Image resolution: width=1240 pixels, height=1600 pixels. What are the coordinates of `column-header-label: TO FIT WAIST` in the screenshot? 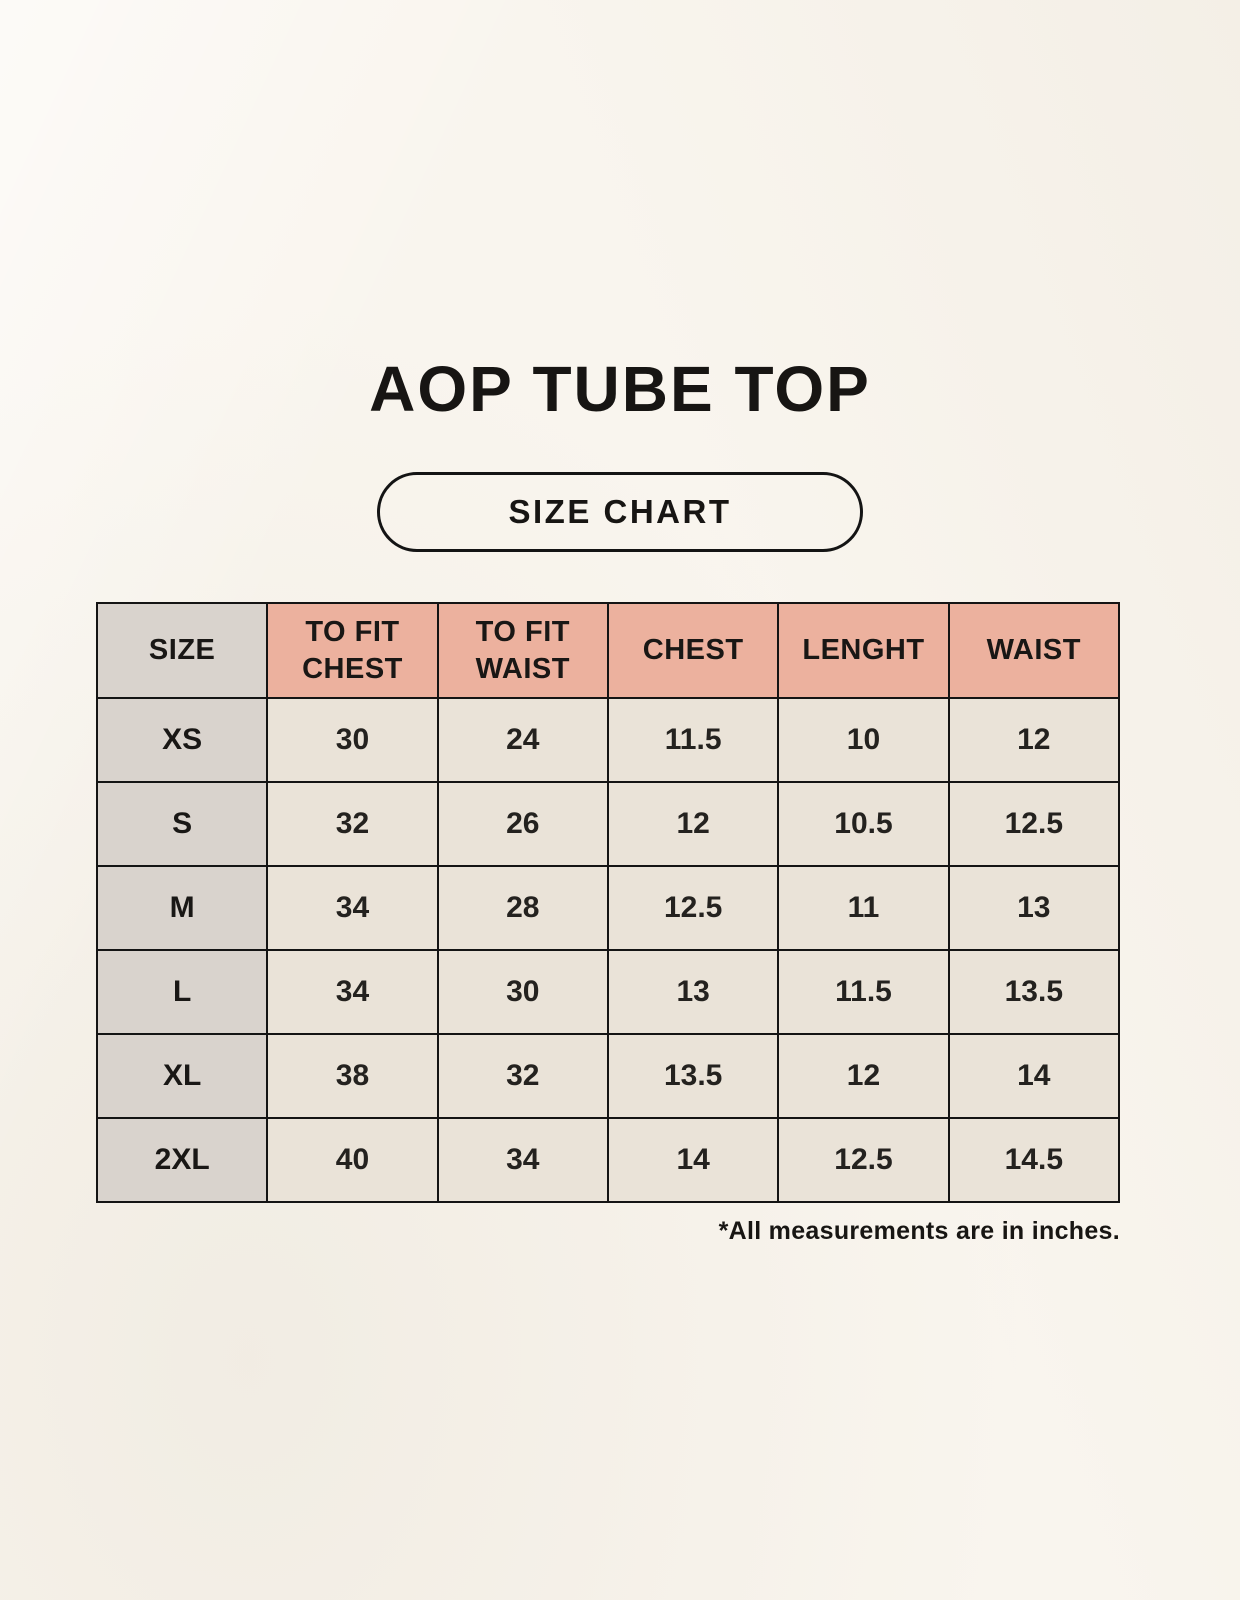 It's located at (522, 650).